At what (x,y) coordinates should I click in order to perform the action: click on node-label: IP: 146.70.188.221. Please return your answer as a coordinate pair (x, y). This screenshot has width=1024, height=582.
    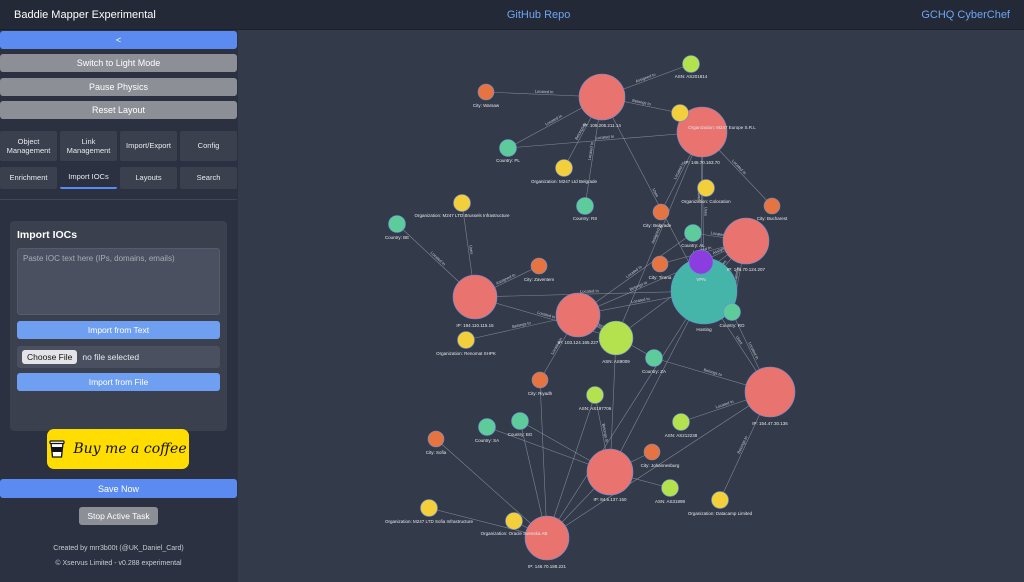
    Looking at the image, I should click on (547, 566).